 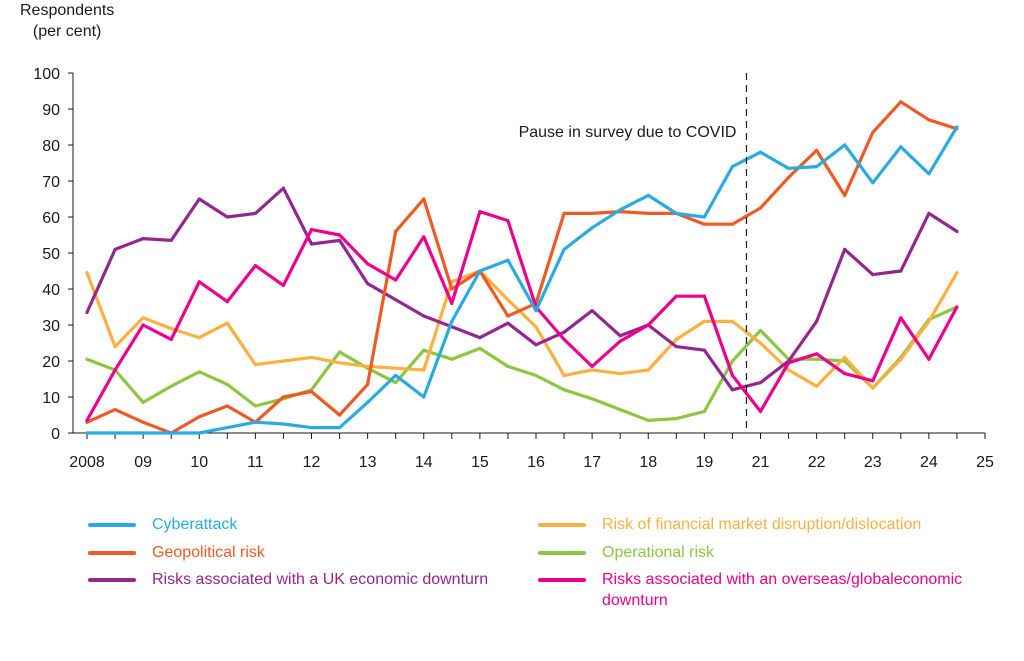 I want to click on x-tick-label: 19, so click(x=704, y=462).